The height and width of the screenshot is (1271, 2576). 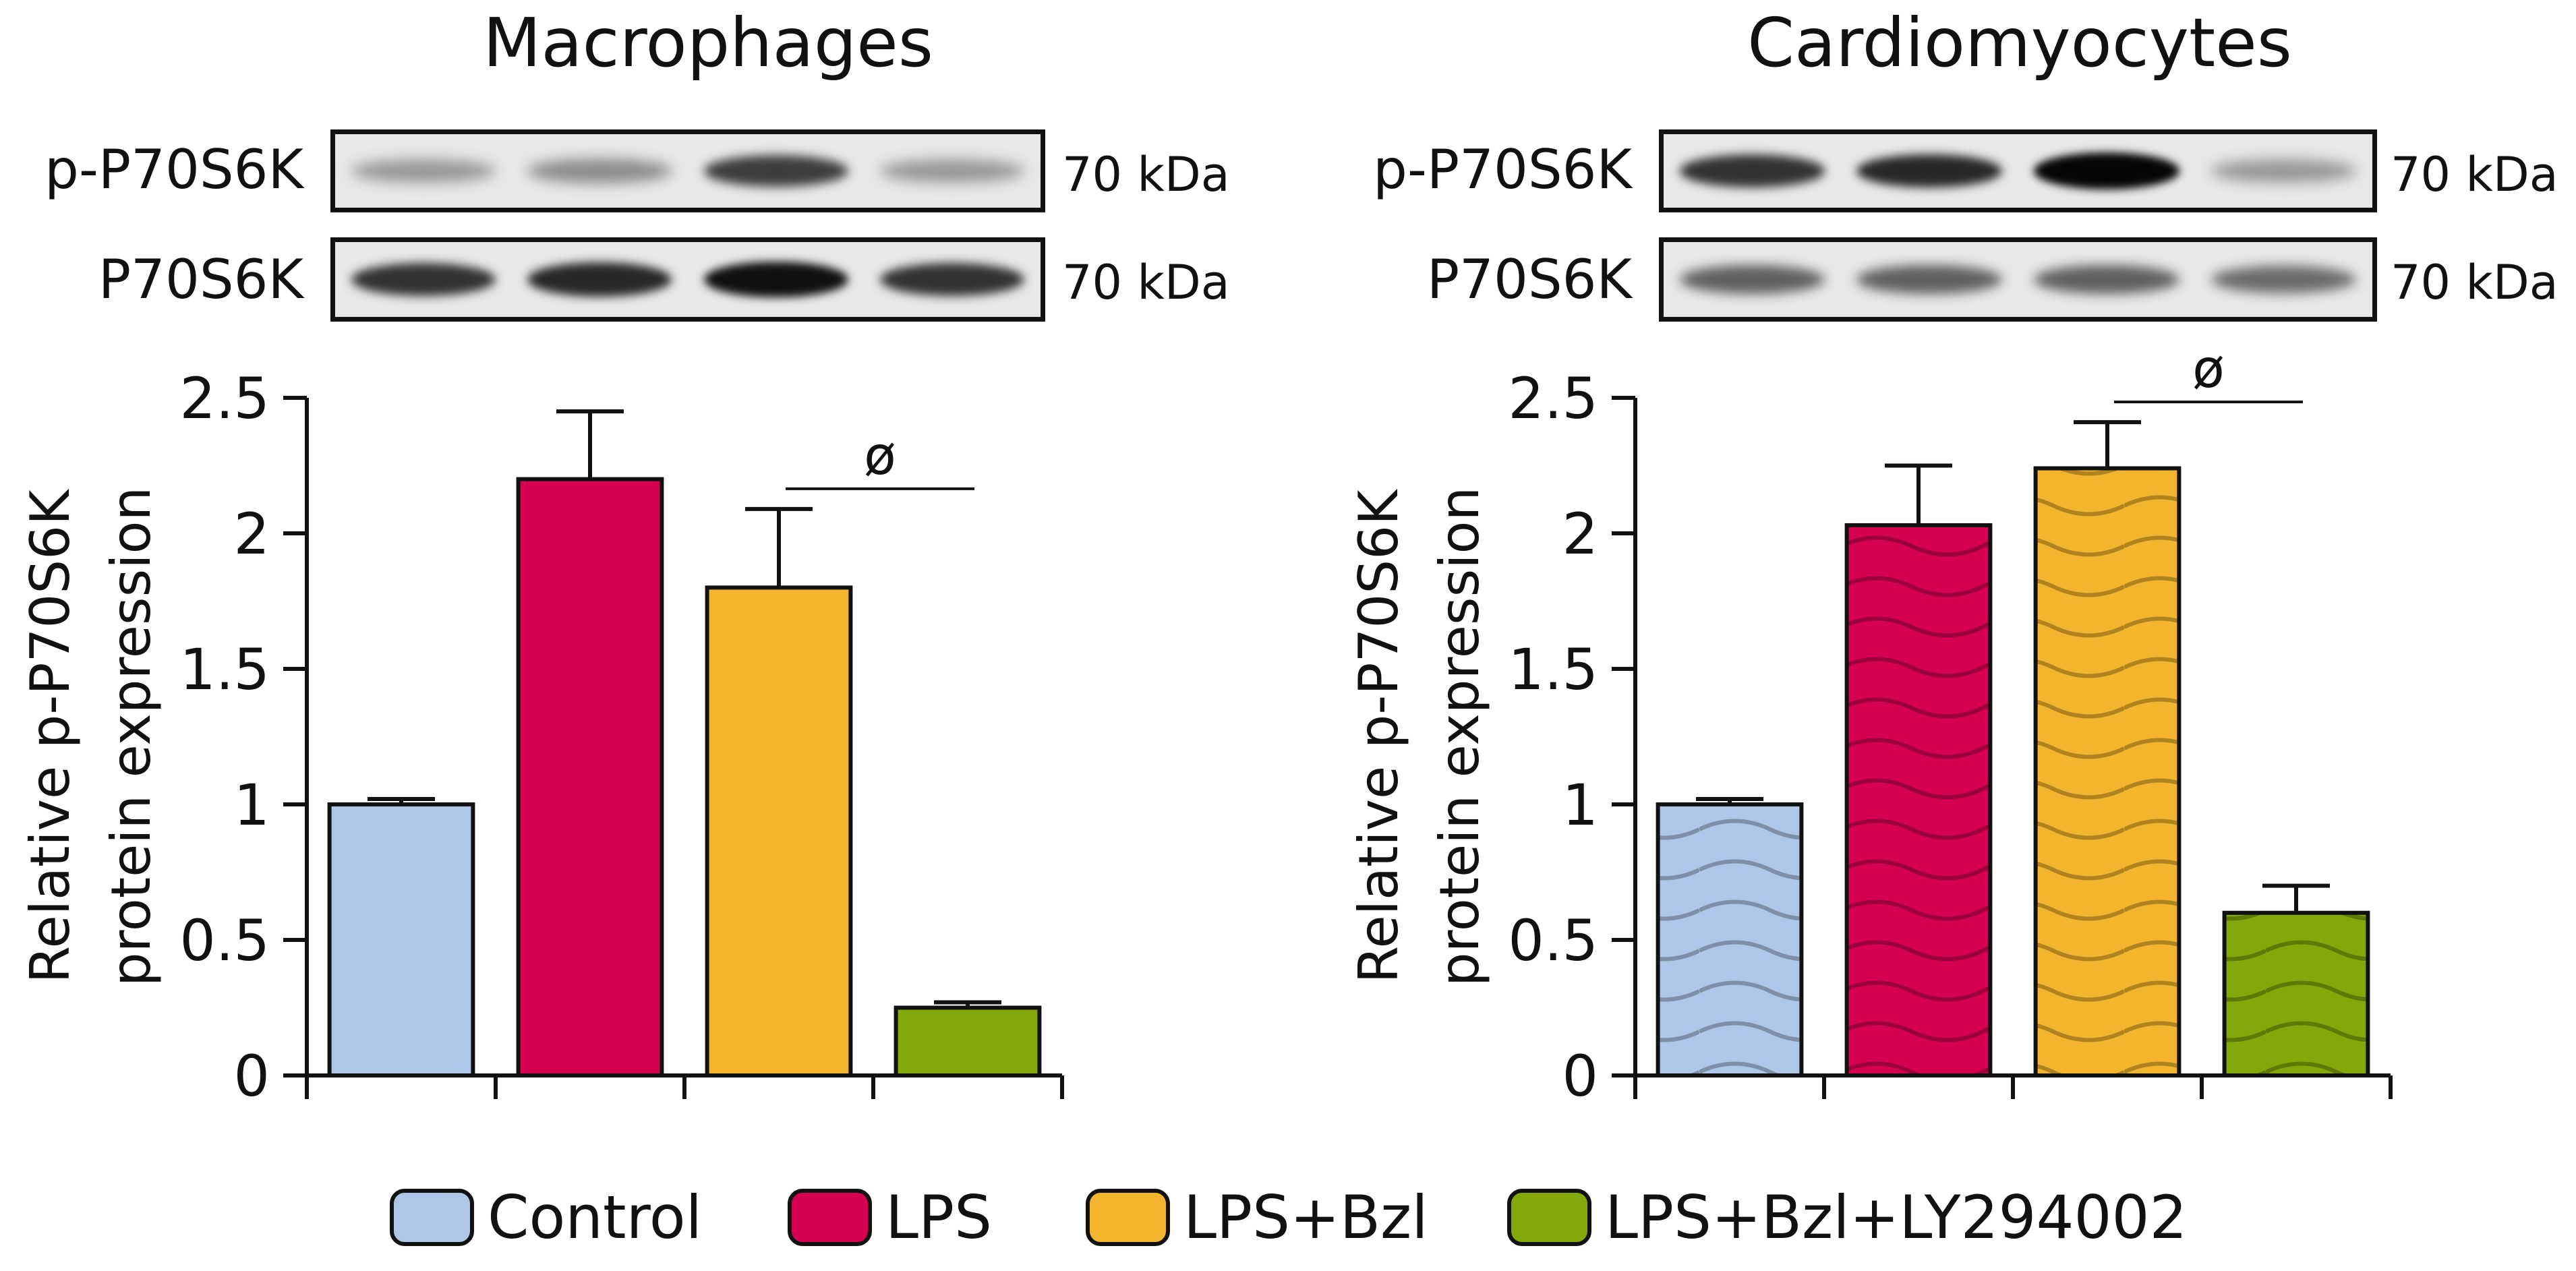 I want to click on macrophages-bar-control, so click(x=401, y=940).